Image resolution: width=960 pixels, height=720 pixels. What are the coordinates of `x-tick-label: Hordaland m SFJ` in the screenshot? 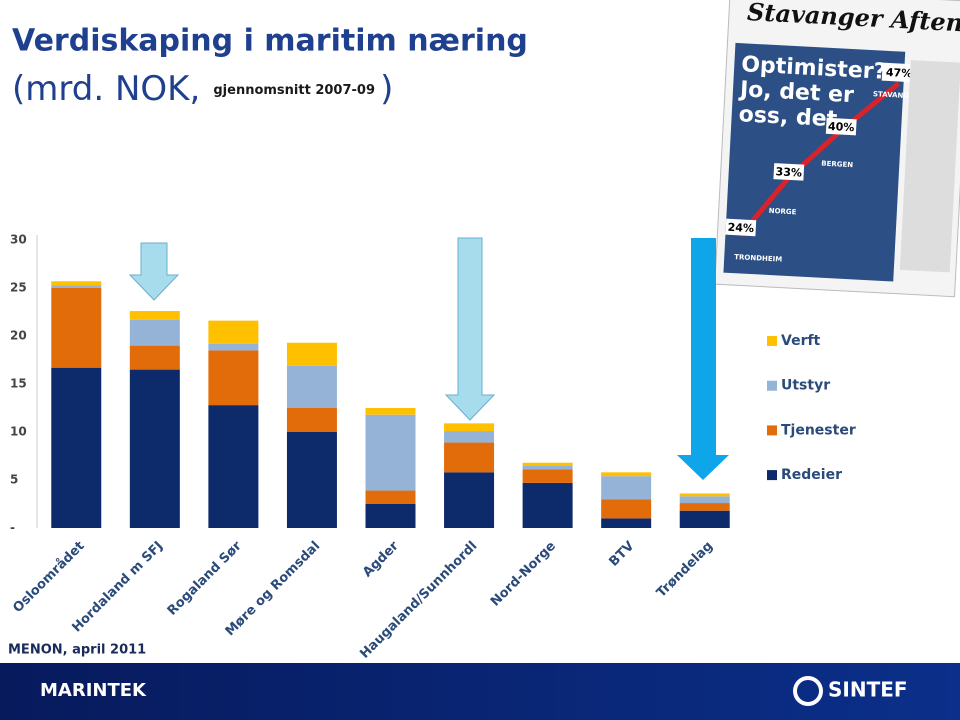 It's located at (117, 587).